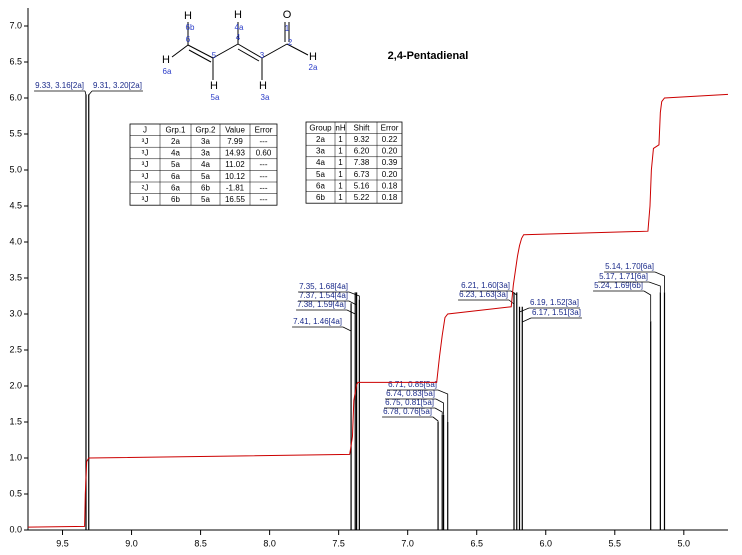  What do you see at coordinates (390, 197) in the screenshot?
I see `table-cell: 0.18` at bounding box center [390, 197].